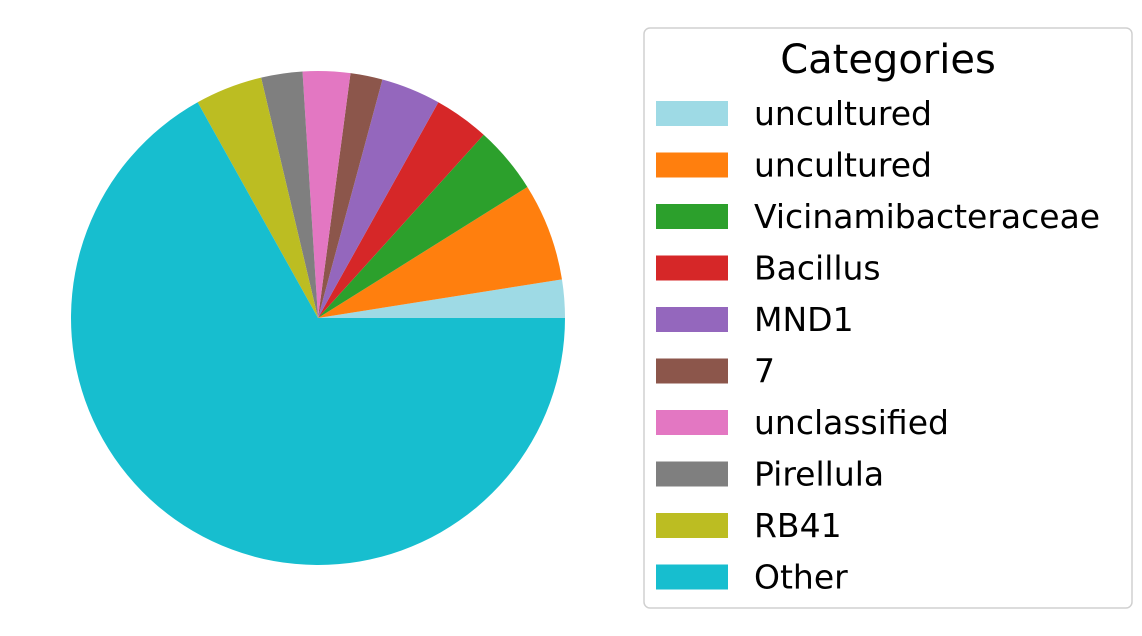  Describe the element at coordinates (819, 474) in the screenshot. I see `legend-label-7: Pirellula` at that location.